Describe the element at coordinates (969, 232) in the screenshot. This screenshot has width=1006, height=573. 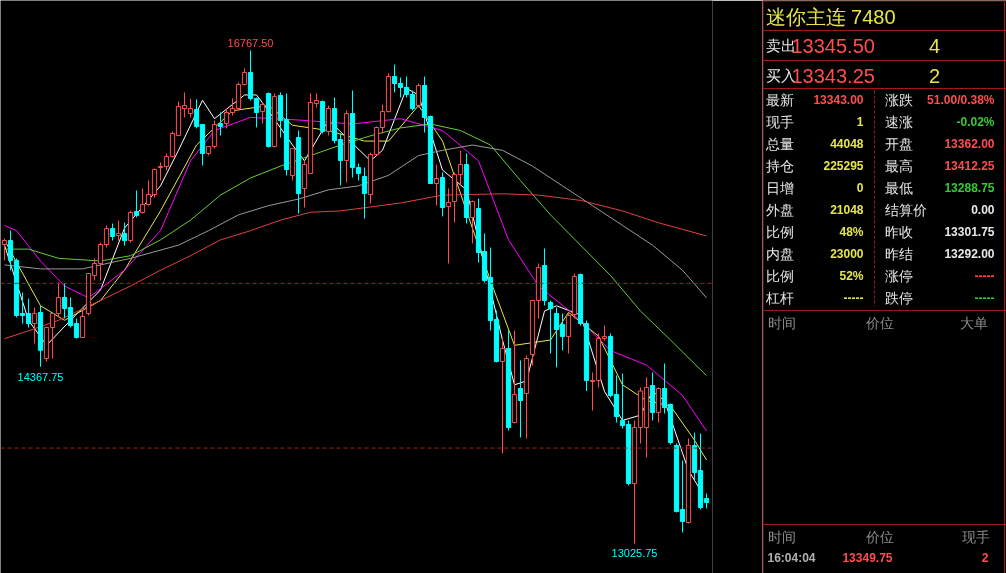
I see `text: 13301.75` at that location.